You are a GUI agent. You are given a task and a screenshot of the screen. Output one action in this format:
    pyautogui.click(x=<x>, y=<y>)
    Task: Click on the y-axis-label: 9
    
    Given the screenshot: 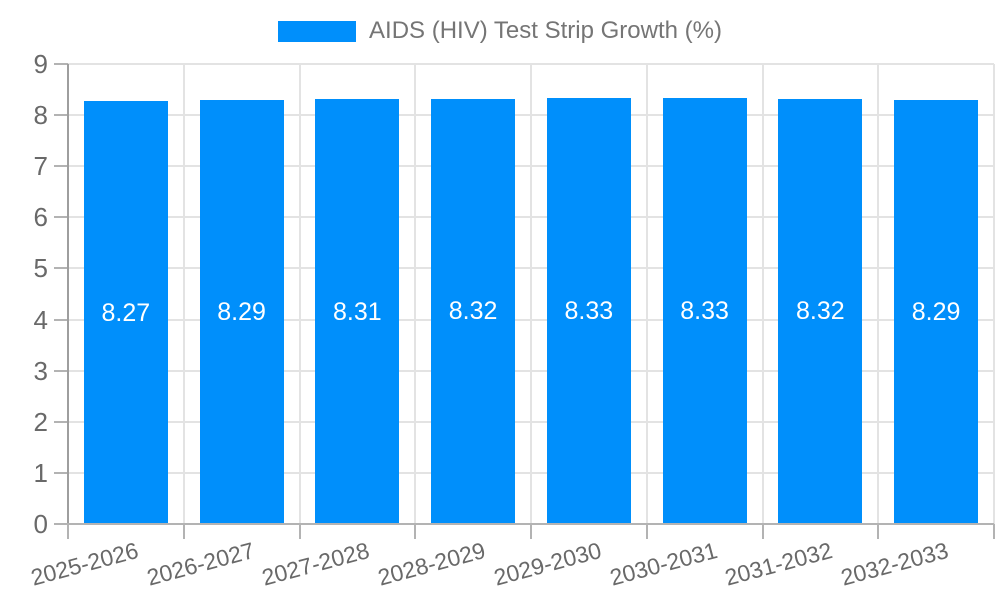 What is the action you would take?
    pyautogui.click(x=40, y=64)
    